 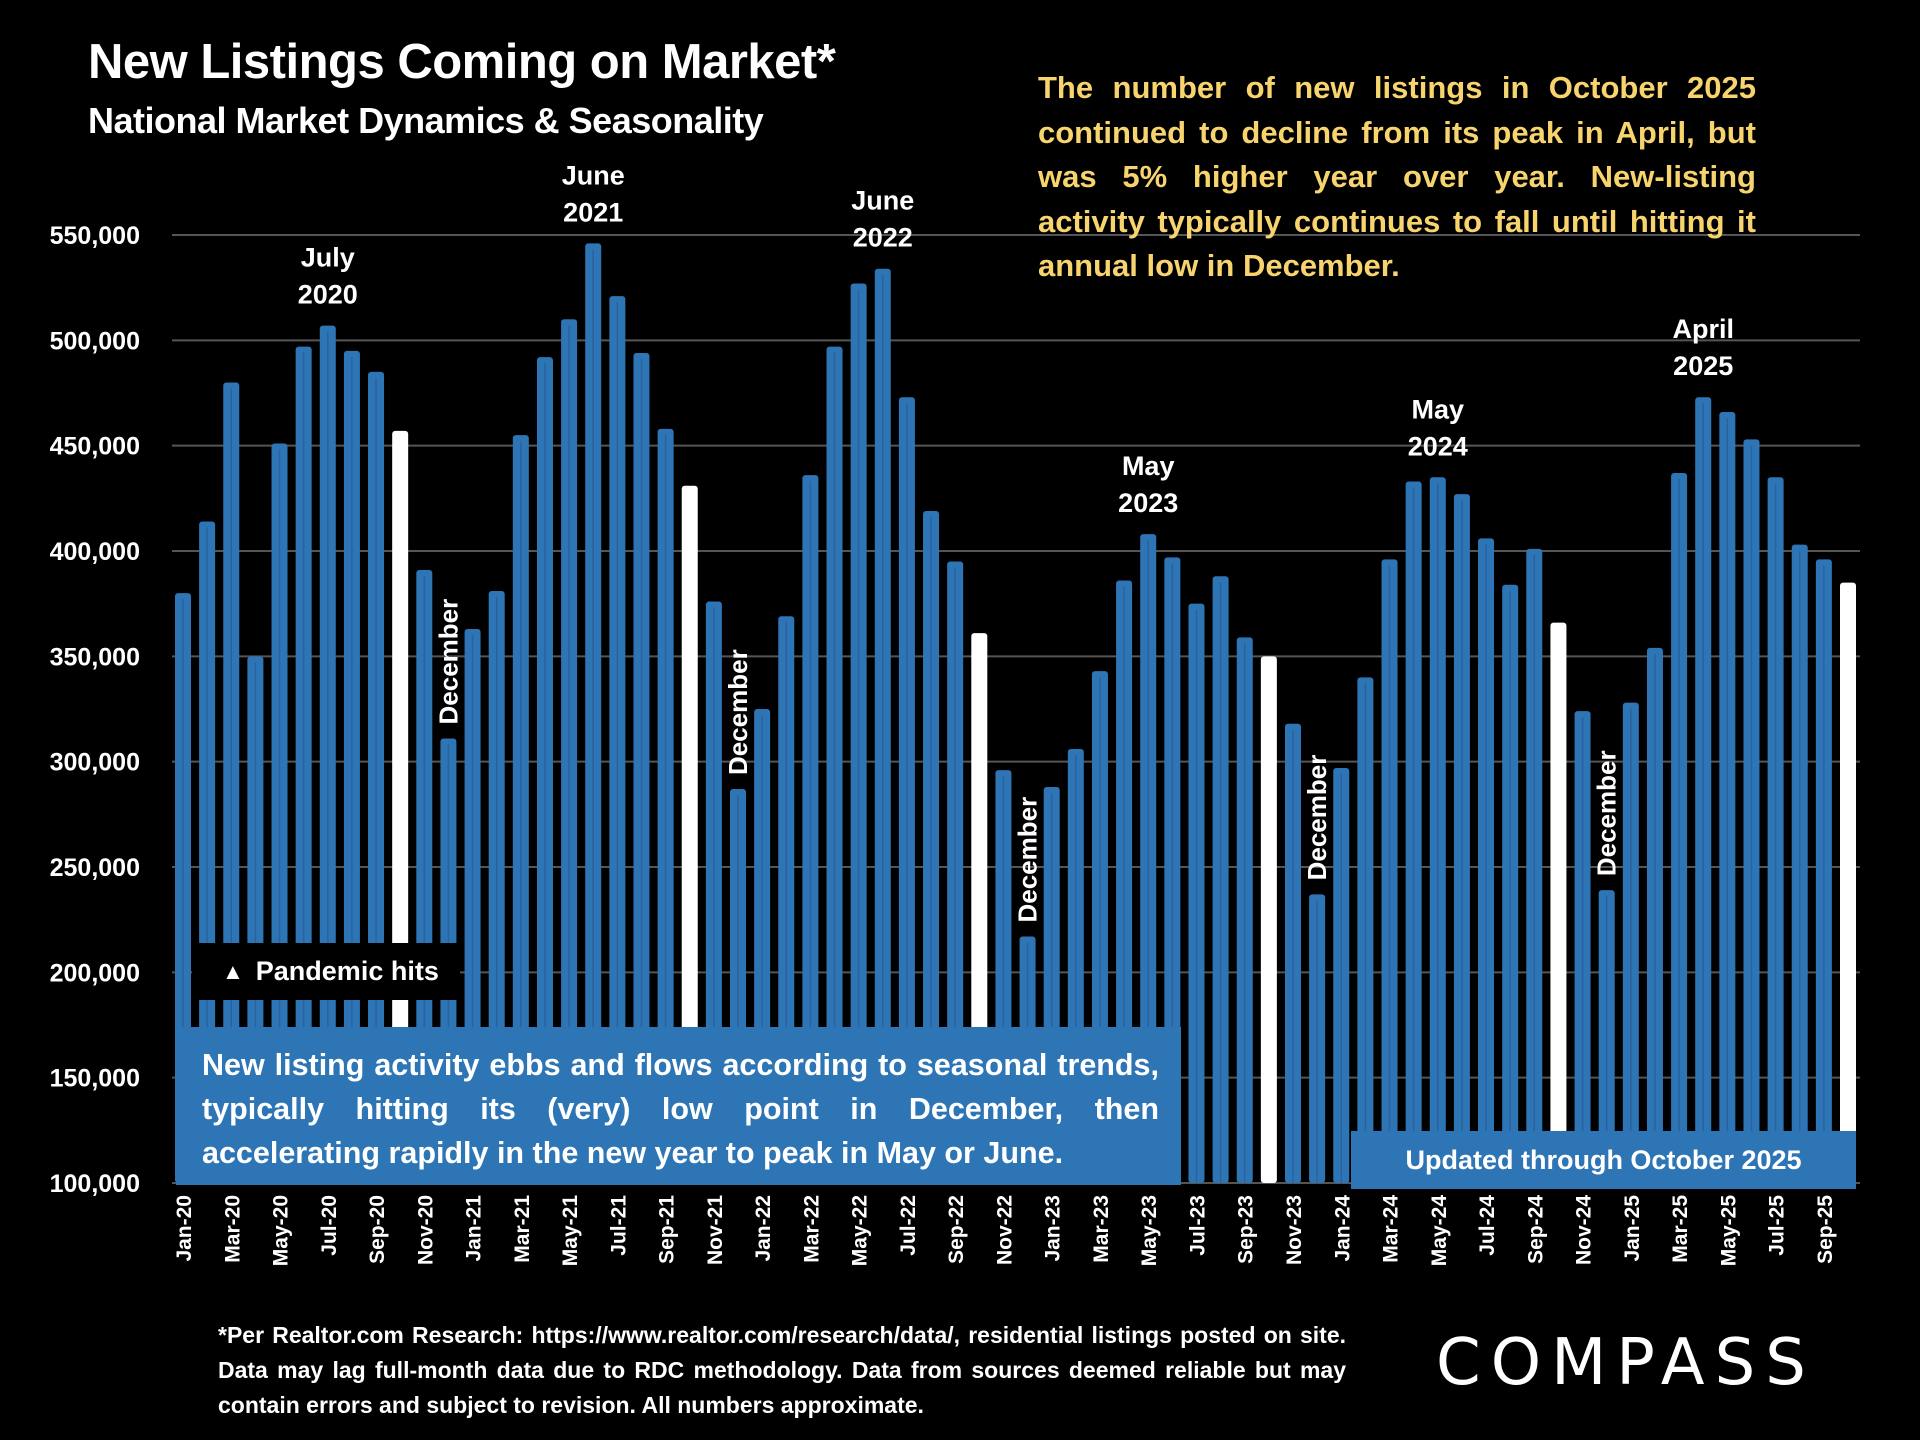 What do you see at coordinates (593, 212) in the screenshot?
I see `peak-label-year: 2021` at bounding box center [593, 212].